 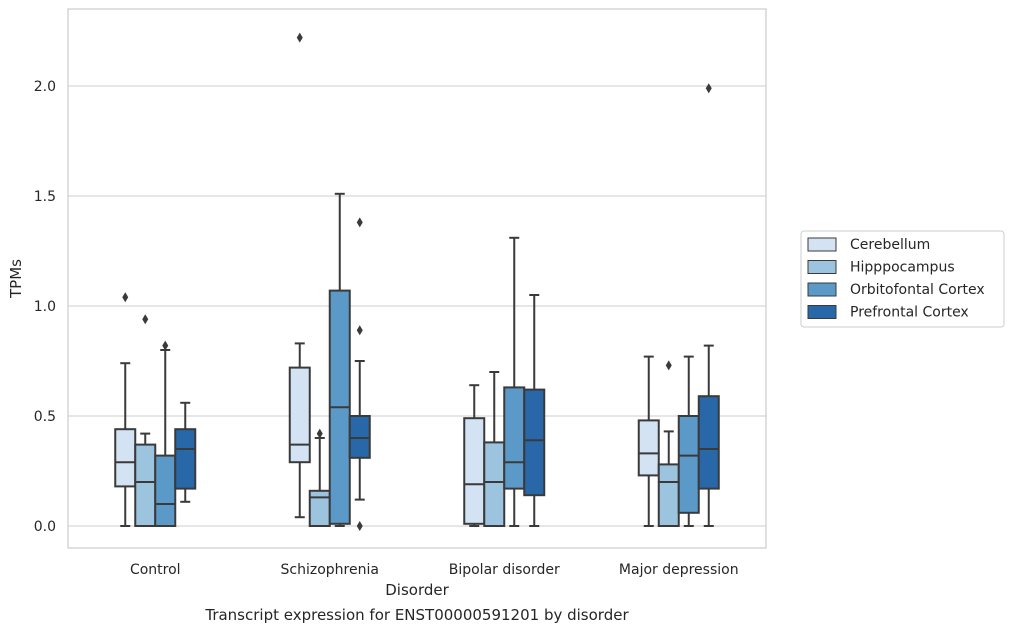 What do you see at coordinates (330, 570) in the screenshot?
I see `x-tick-label: Schizophrenia` at bounding box center [330, 570].